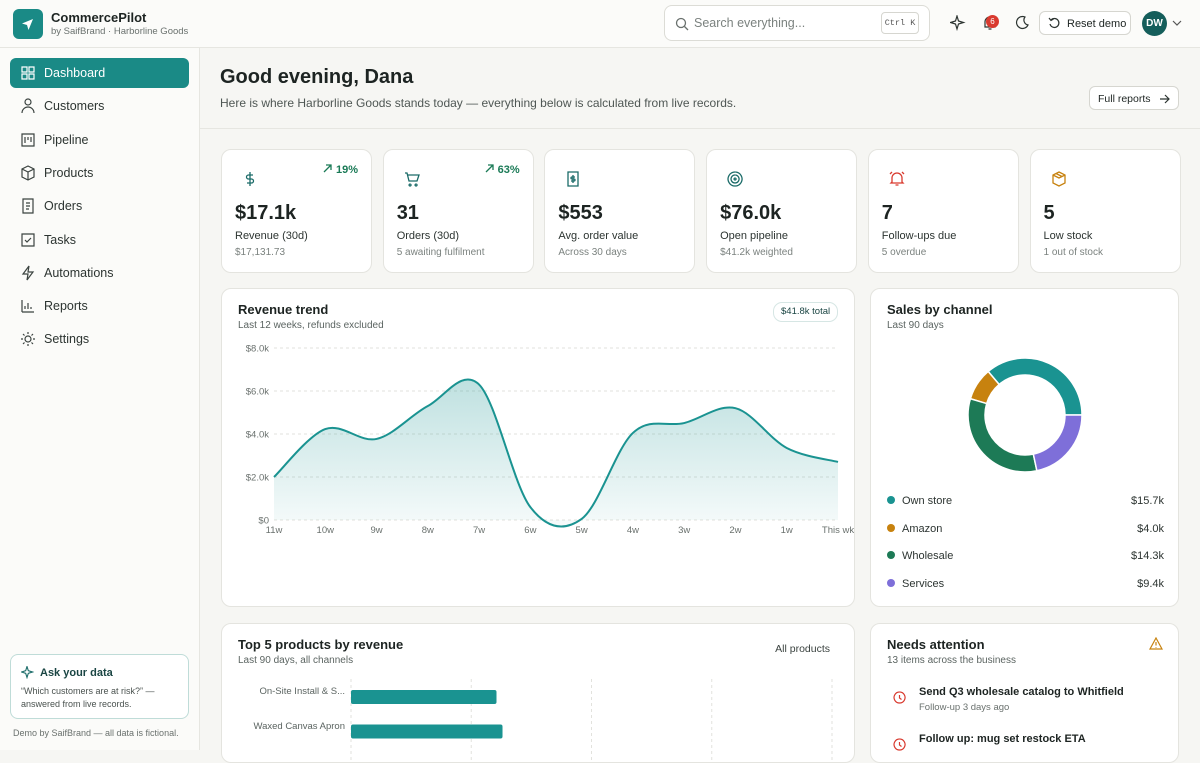  Describe the element at coordinates (919, 236) in the screenshot. I see `kpi-label: Follow-ups due` at that location.